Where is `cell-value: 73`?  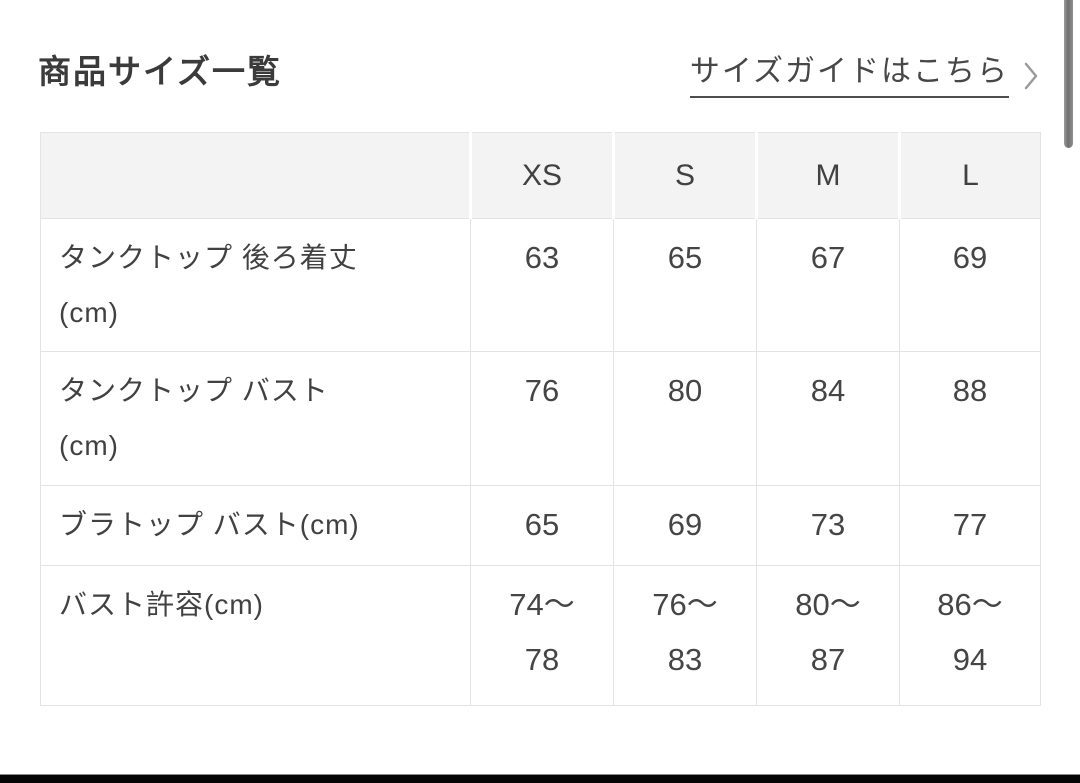 cell-value: 73 is located at coordinates (828, 525).